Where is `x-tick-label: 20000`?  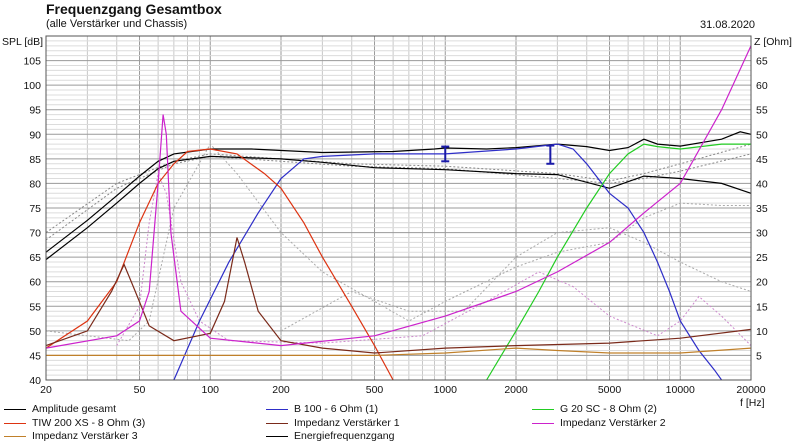
x-tick-label: 20000 is located at coordinates (750, 390).